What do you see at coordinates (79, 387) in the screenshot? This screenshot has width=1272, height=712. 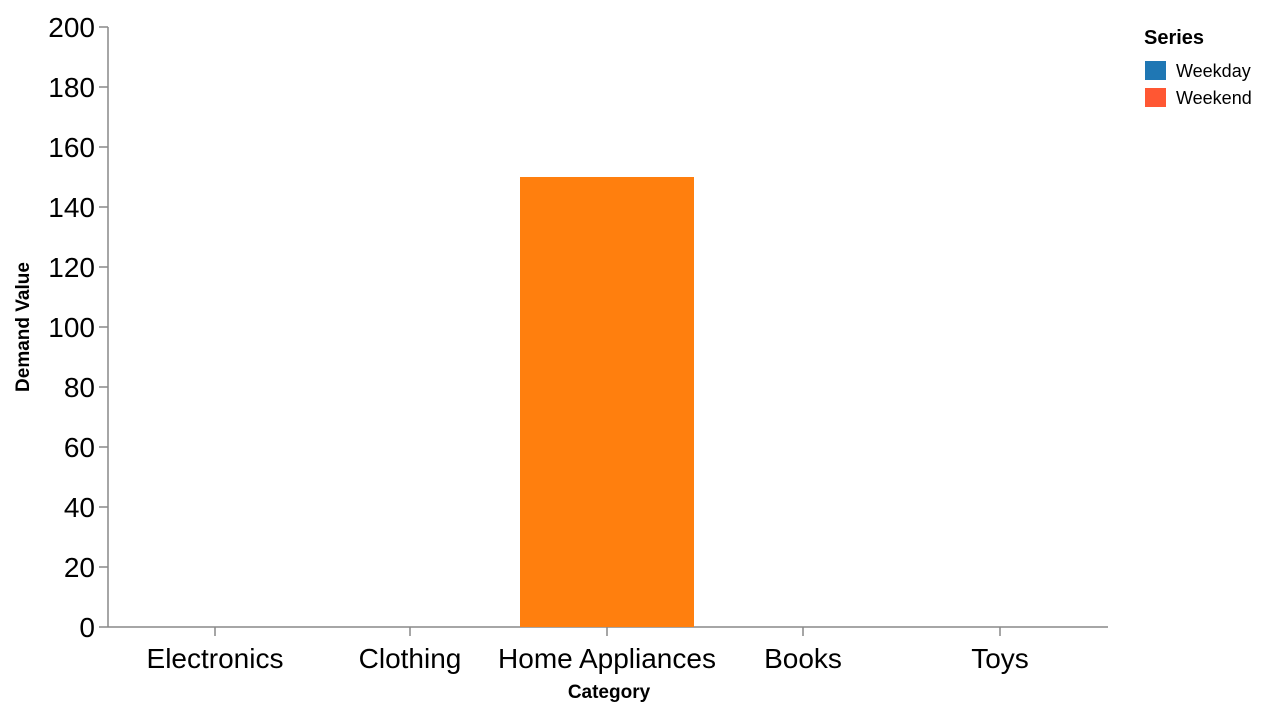 I see `y-tick-label: 80` at bounding box center [79, 387].